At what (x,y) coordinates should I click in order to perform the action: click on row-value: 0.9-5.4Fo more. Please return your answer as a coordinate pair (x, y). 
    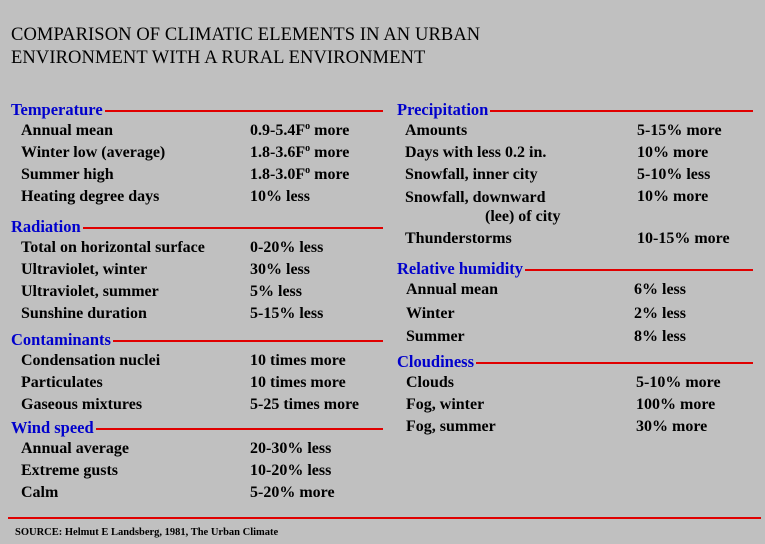
    Looking at the image, I should click on (300, 130).